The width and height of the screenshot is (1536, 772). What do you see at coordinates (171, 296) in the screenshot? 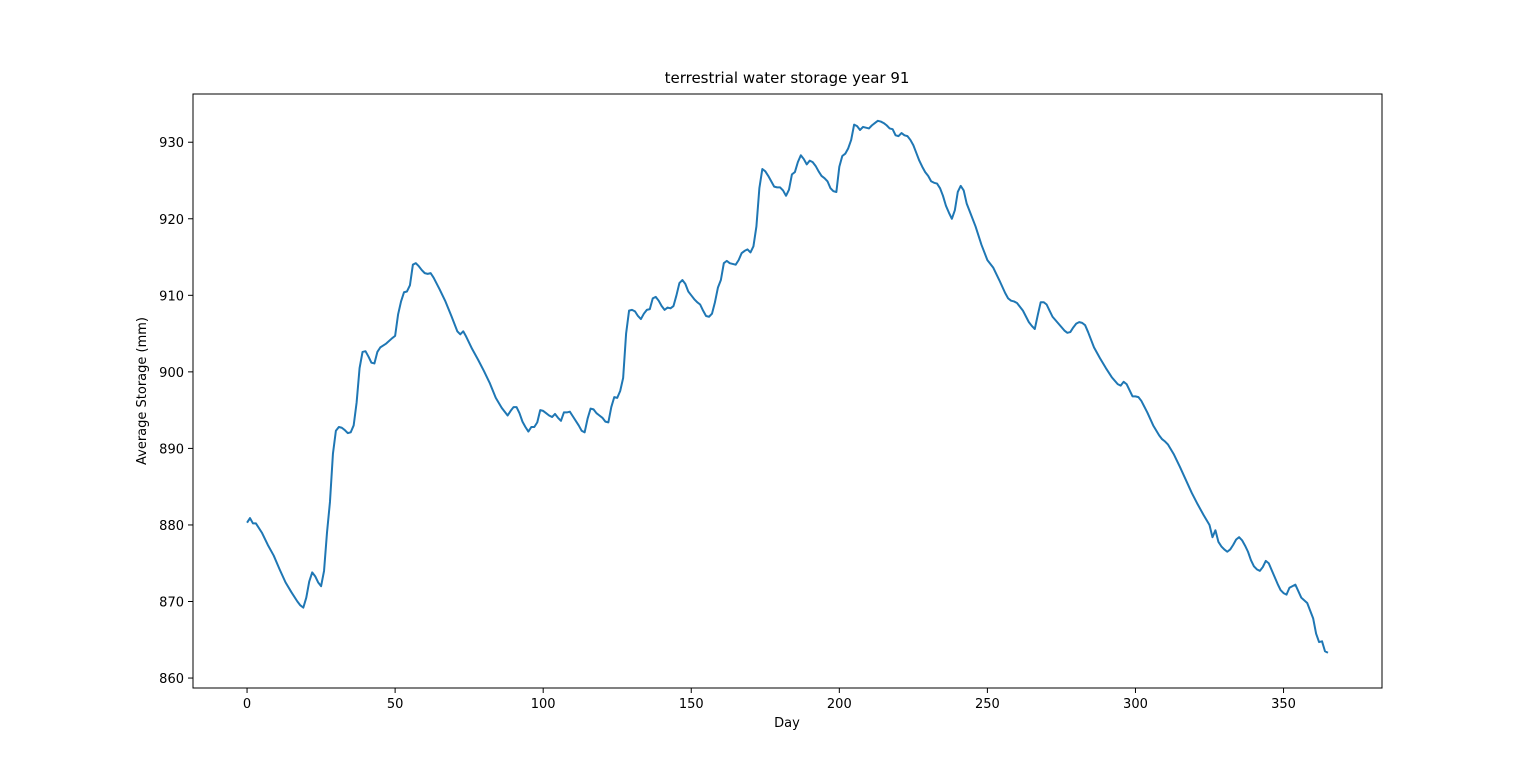
I see `y-tick-label: 910` at bounding box center [171, 296].